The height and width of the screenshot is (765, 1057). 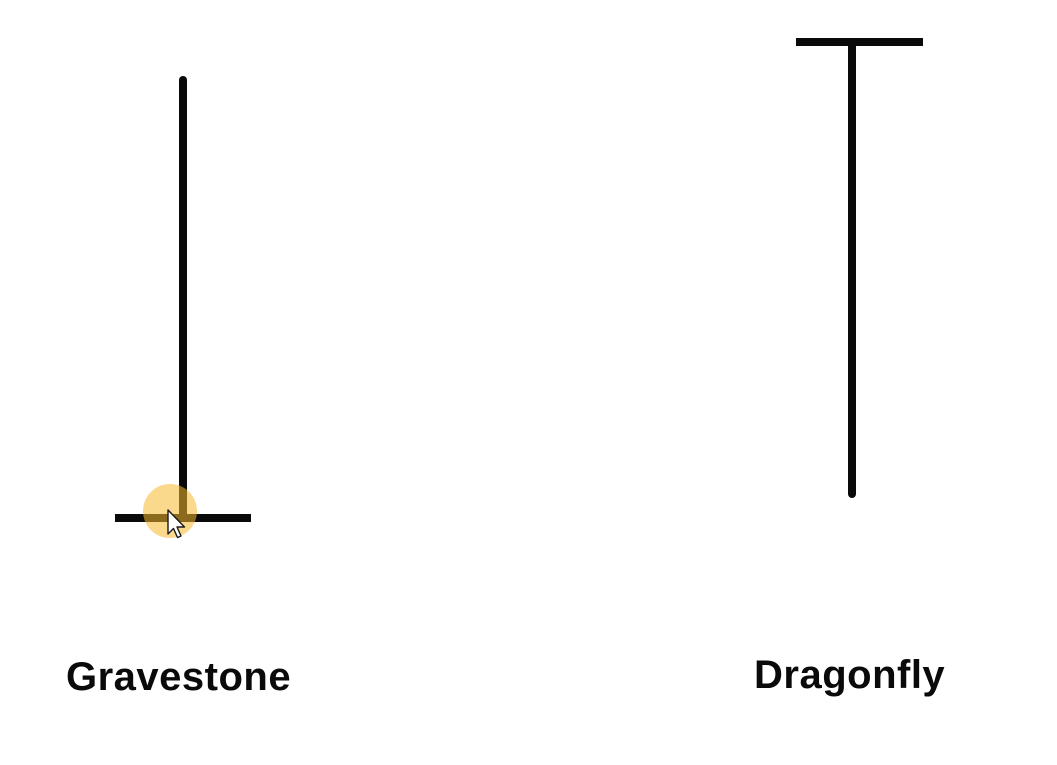 I want to click on cursor-highlight-circle, so click(x=170, y=511).